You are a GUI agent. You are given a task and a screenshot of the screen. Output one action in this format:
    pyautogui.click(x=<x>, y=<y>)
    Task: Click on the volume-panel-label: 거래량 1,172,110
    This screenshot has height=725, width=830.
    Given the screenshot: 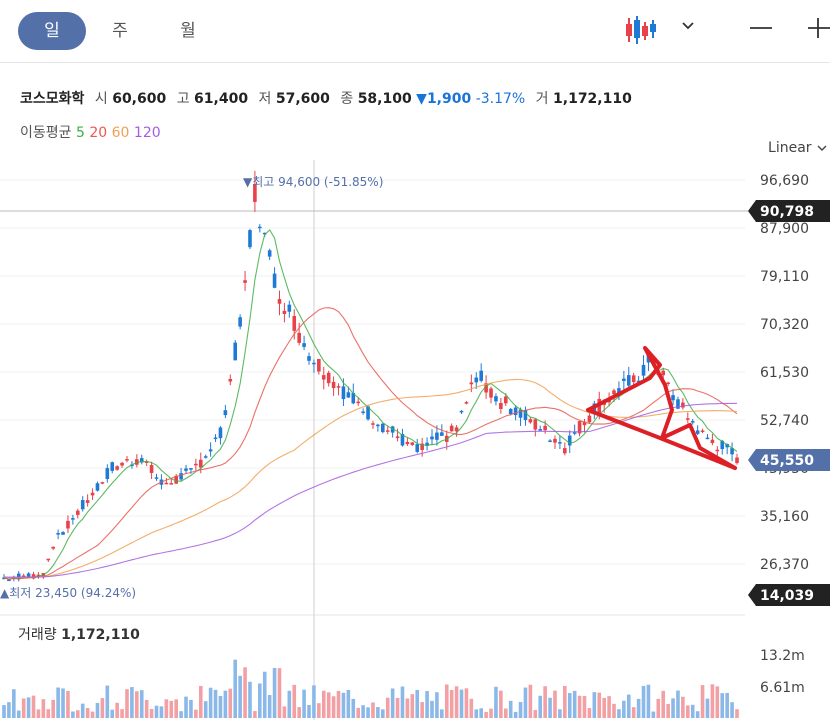 What is the action you would take?
    pyautogui.click(x=79, y=635)
    